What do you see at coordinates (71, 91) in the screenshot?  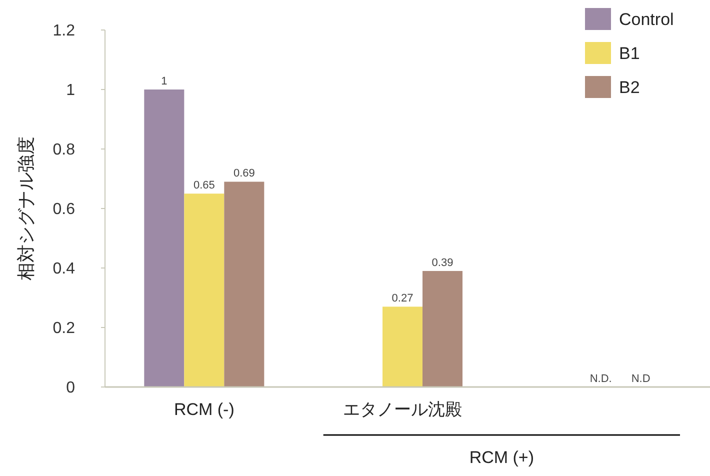 I see `y-tick-label: 1` at bounding box center [71, 91].